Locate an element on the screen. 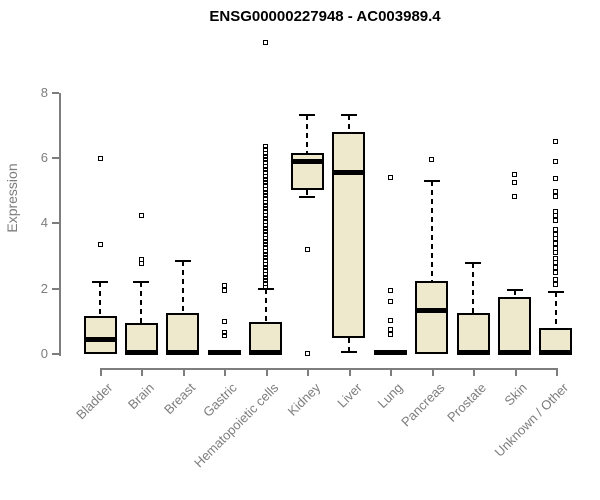 This screenshot has height=500, width=600. x-tick-label: Bladder is located at coordinates (94, 401).